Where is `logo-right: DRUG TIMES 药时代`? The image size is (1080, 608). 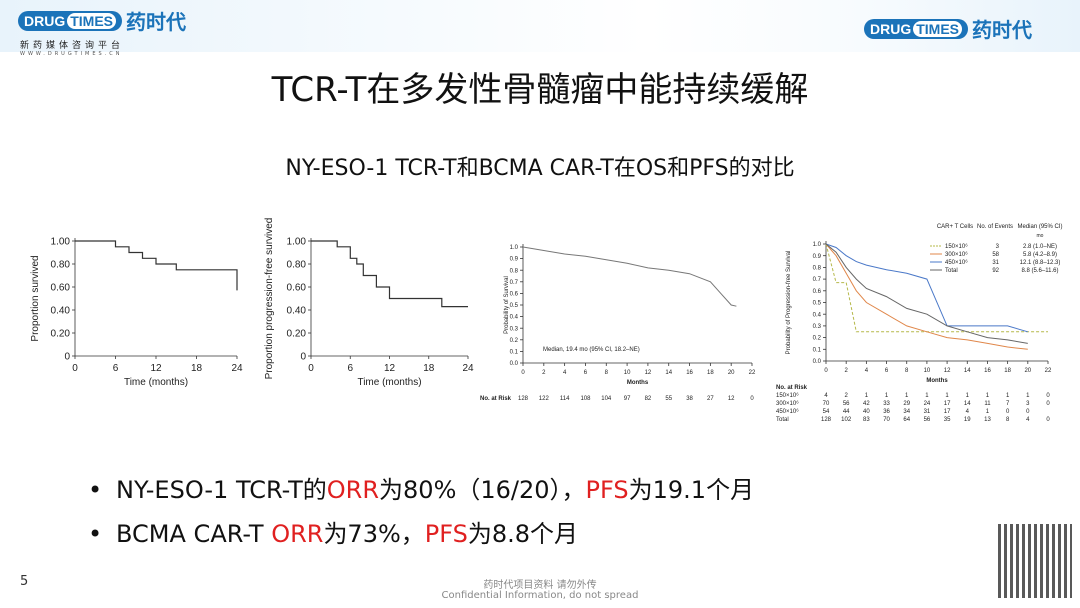
logo-right: DRUG TIMES 药时代 is located at coordinates (948, 28).